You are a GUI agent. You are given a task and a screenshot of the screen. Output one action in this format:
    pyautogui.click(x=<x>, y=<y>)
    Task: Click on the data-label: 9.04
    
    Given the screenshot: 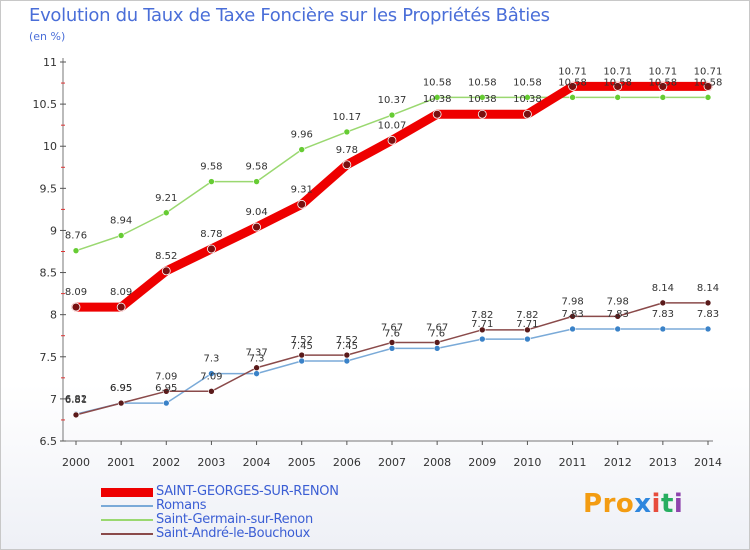 What is the action you would take?
    pyautogui.click(x=256, y=212)
    